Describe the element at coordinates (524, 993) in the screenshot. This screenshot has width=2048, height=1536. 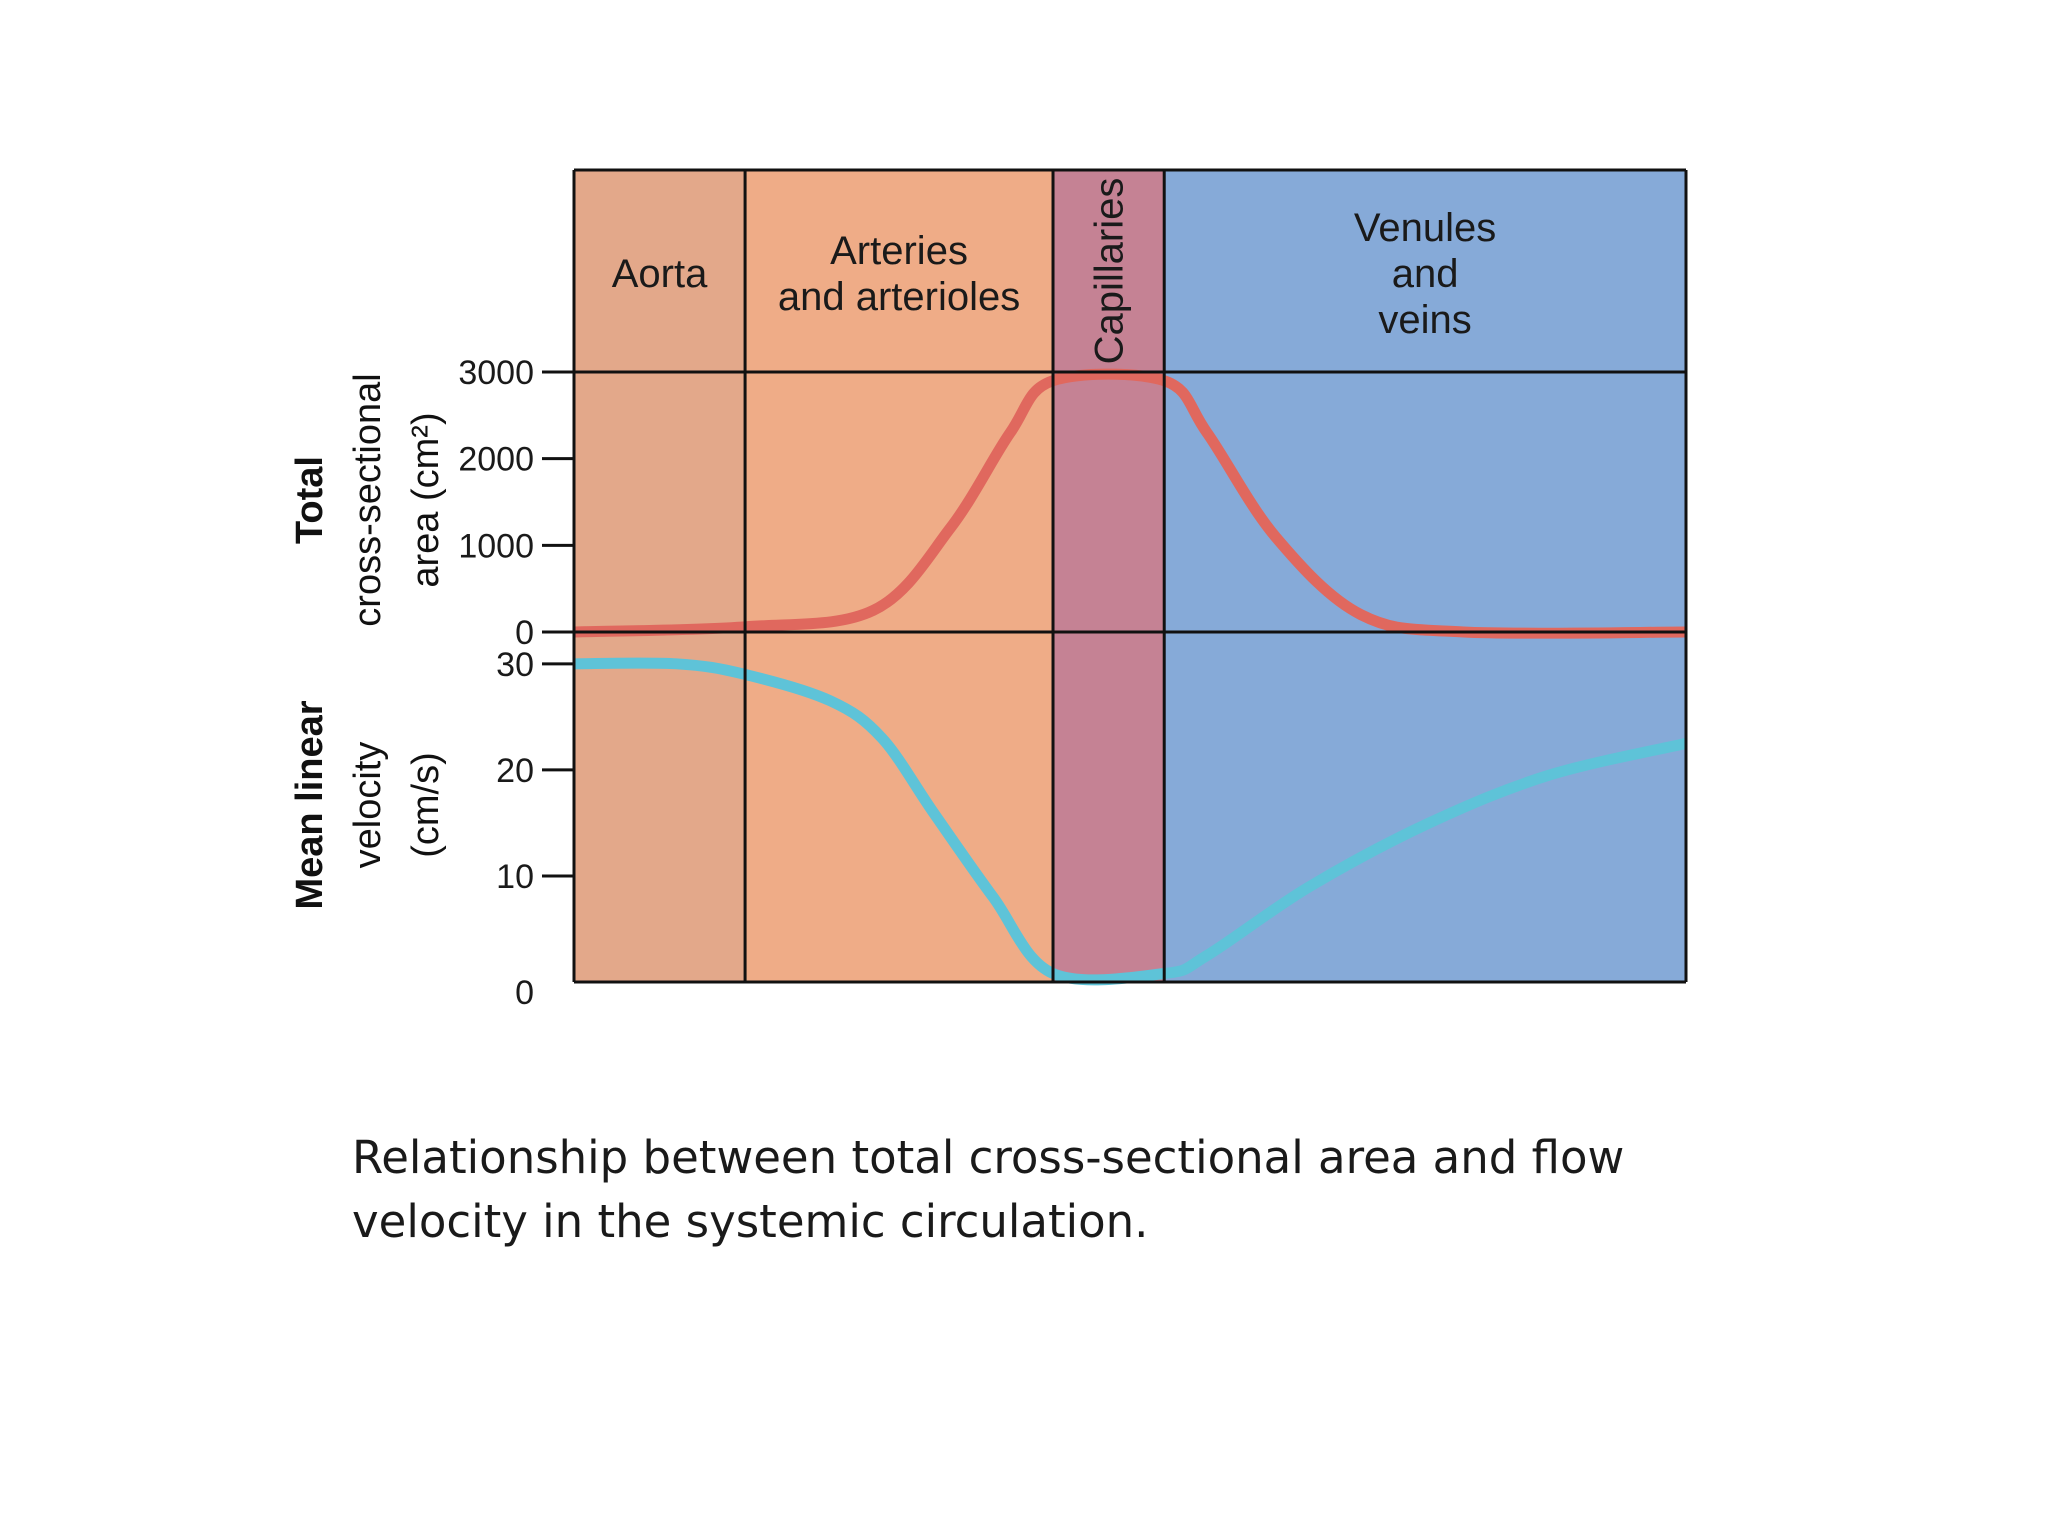
I see `velocity-tick-label-0: 0` at that location.